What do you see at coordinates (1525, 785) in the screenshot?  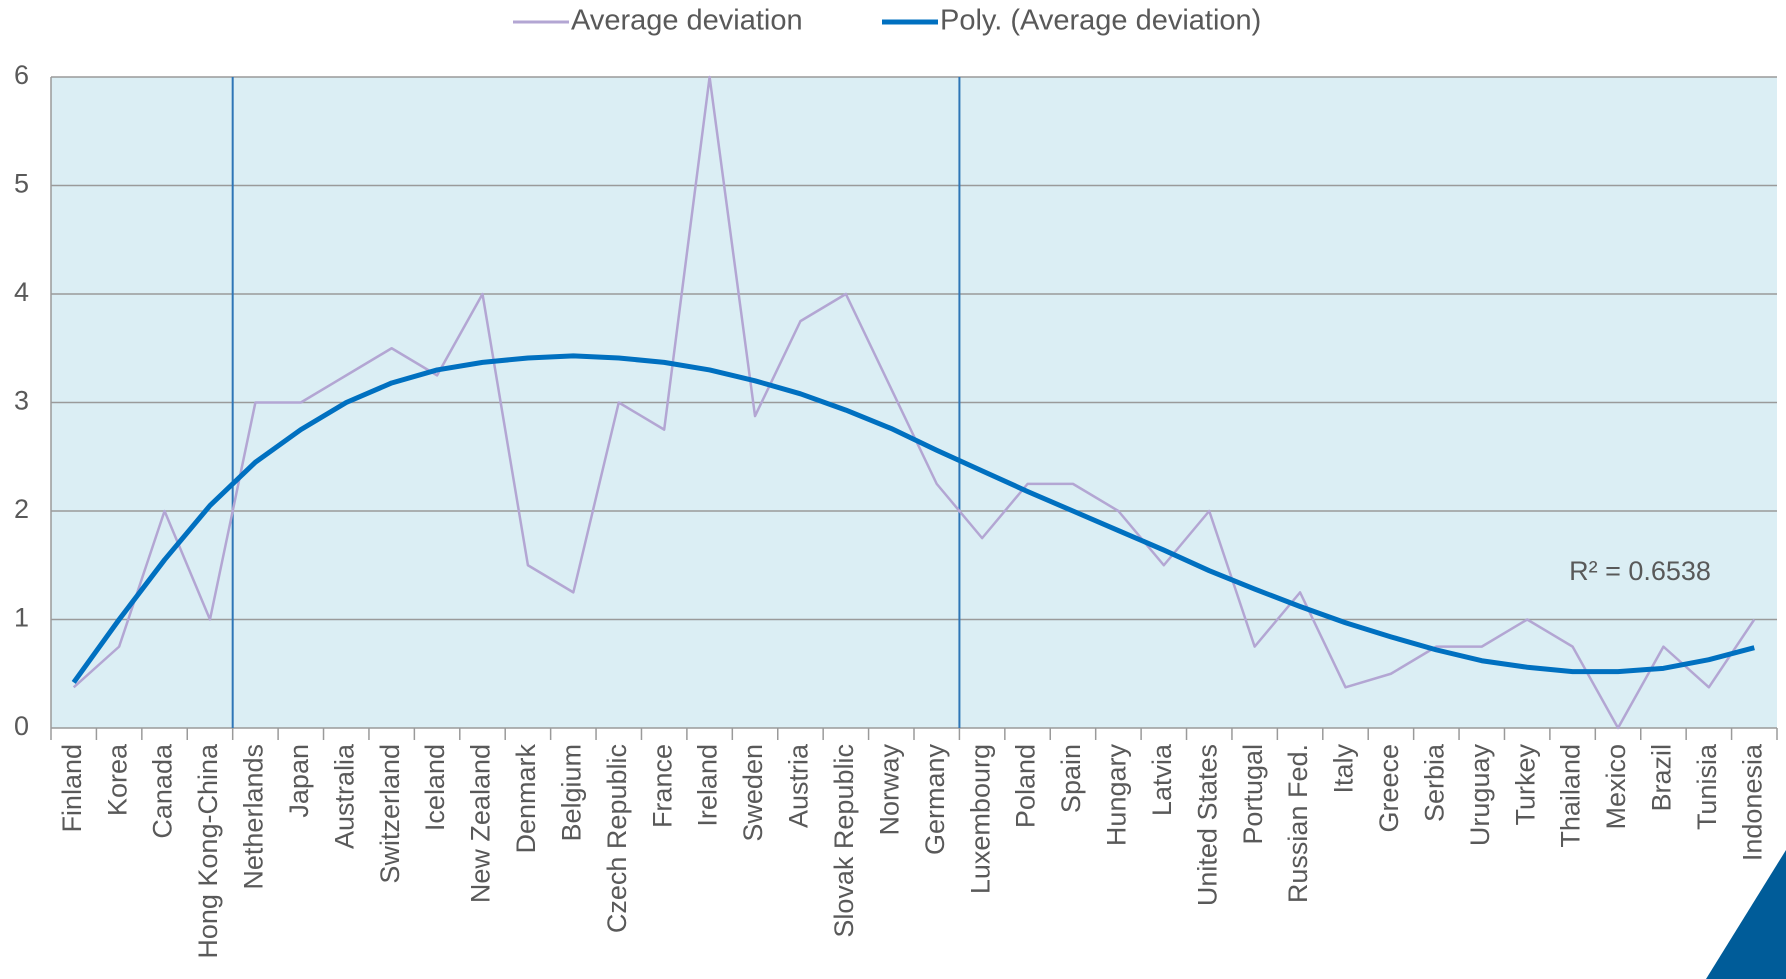 I see `x-tick-label: Turkey` at bounding box center [1525, 785].